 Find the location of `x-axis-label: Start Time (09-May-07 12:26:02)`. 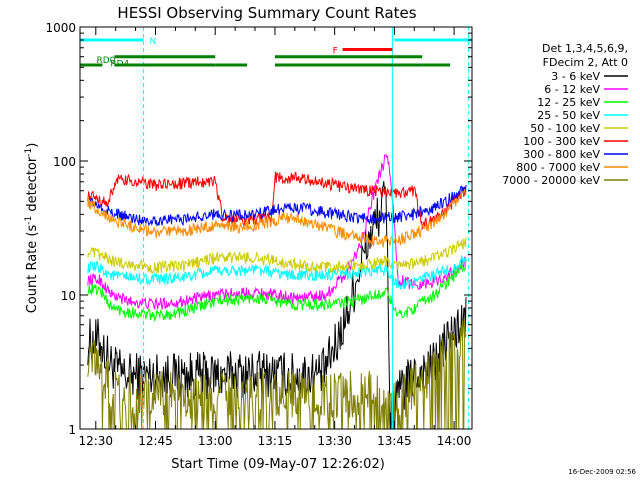

x-axis-label: Start Time (09-May-07 12:26:02) is located at coordinates (278, 464).